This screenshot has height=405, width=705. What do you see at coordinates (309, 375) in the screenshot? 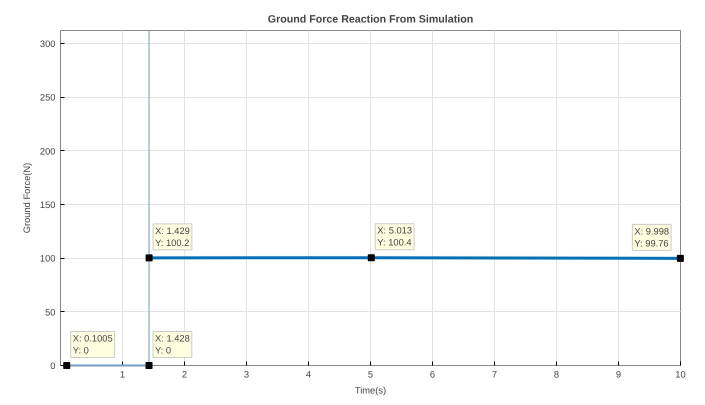
I see `x-tick-label: 4` at bounding box center [309, 375].